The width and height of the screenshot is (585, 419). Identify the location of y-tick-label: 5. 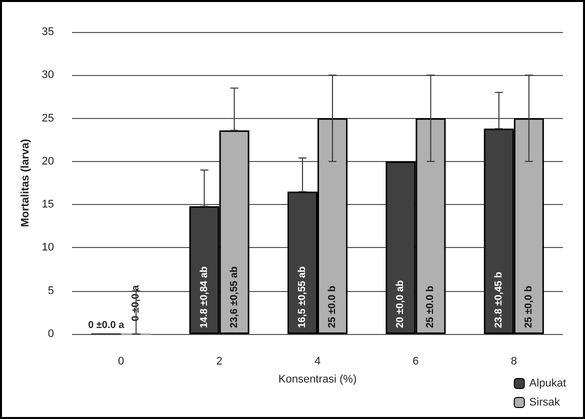
(51, 290).